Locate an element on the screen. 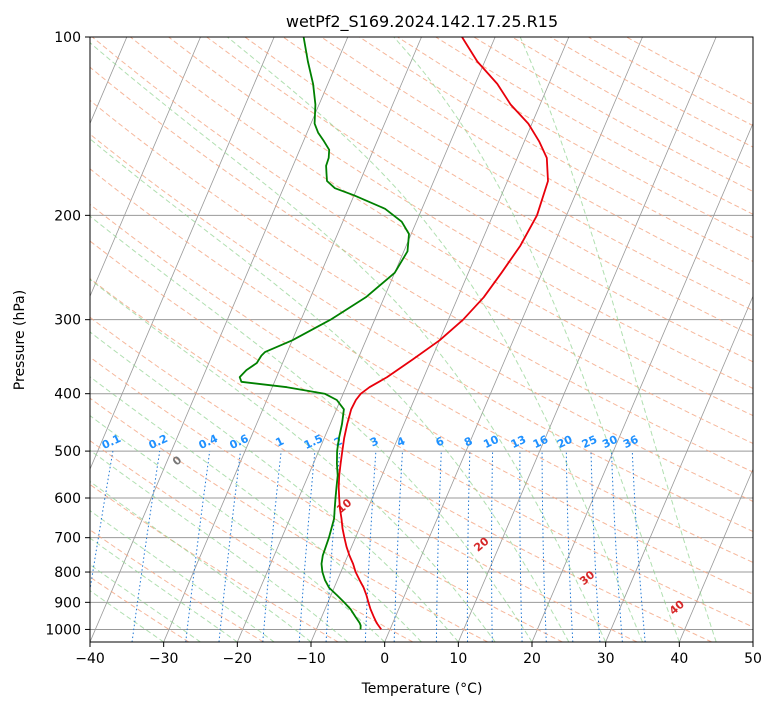 This screenshot has width=775, height=708. x-tick-label: 50 is located at coordinates (753, 659).